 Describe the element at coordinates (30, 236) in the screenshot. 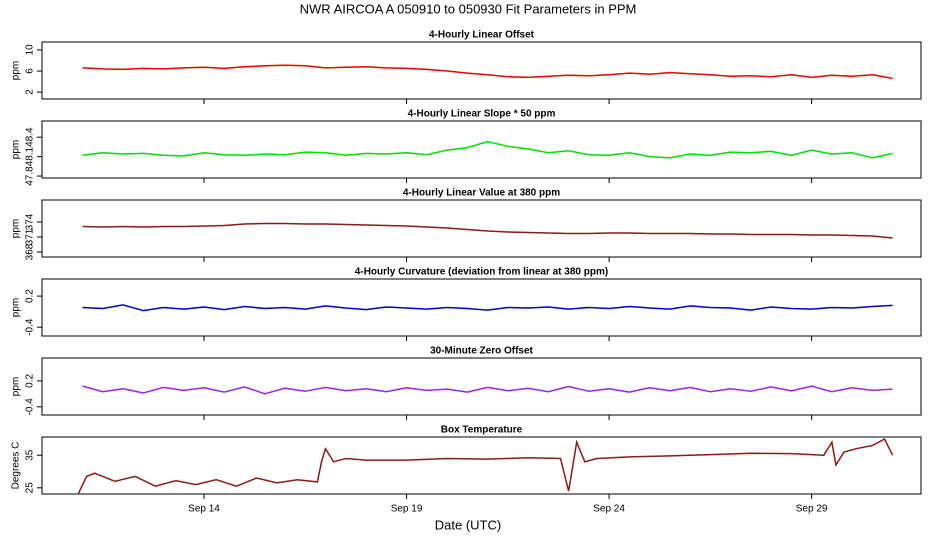

I see `y-tick-label: 371` at that location.